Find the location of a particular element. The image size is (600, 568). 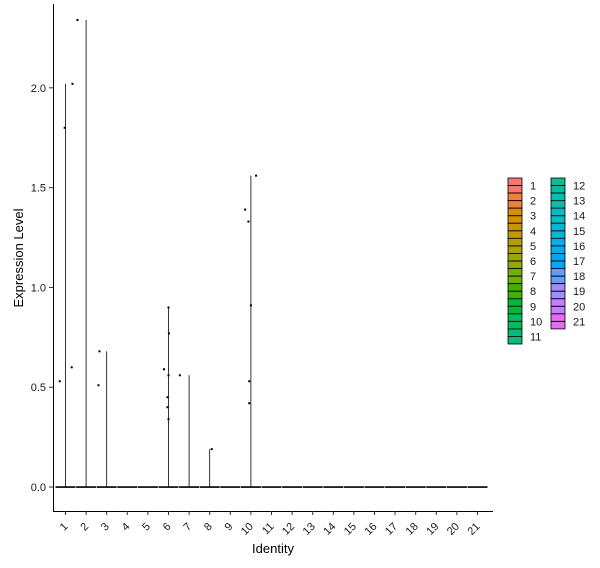

legend-label: 21 is located at coordinates (579, 322).